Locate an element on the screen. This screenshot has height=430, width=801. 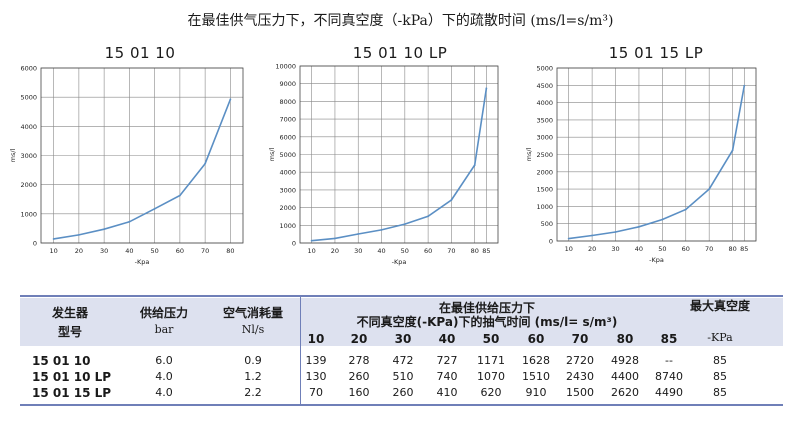
header-air-consumption: 空气消耗量 is located at coordinates (252, 313).